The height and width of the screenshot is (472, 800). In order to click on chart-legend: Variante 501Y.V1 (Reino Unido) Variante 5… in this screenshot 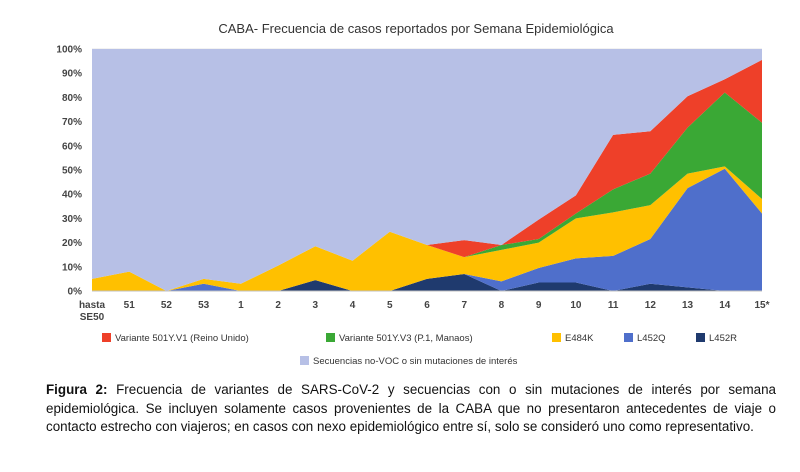, I will do `click(419, 350)`.